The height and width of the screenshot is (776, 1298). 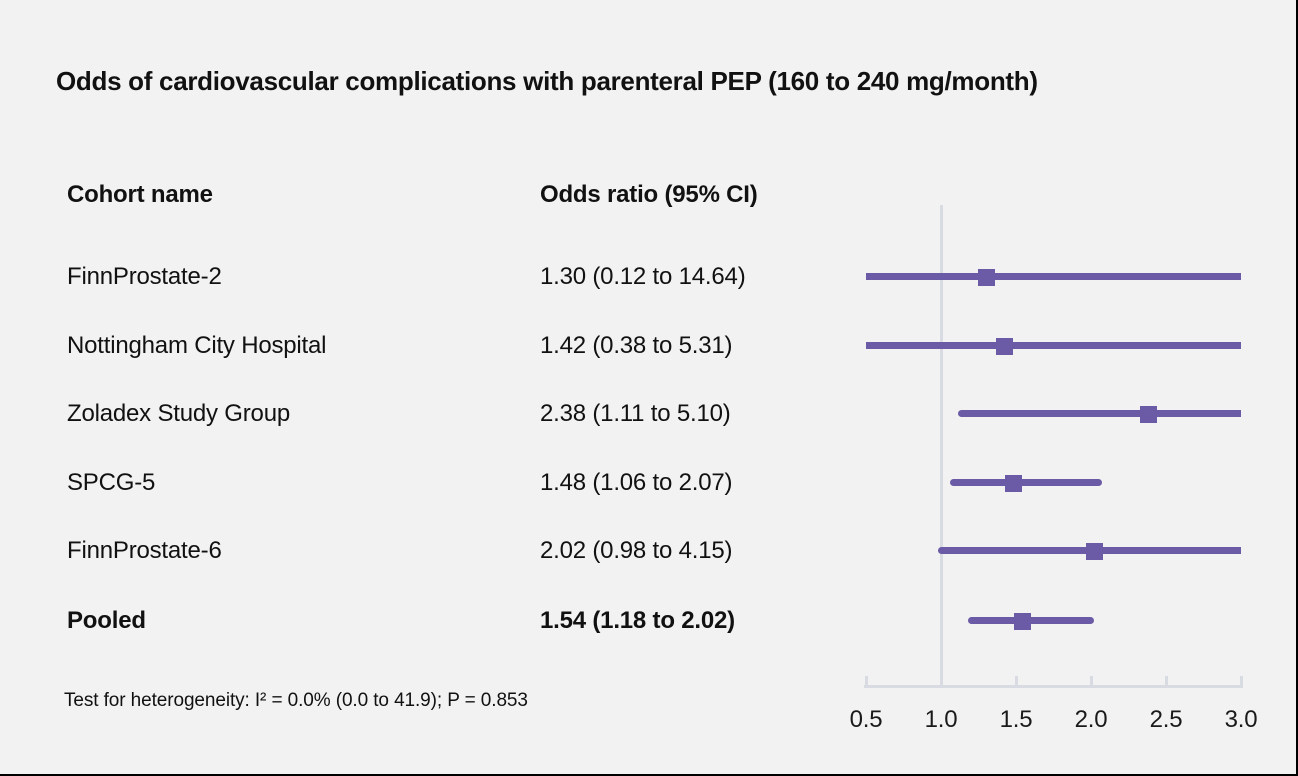 I want to click on axis-tick-label: 3.0, so click(x=1241, y=719).